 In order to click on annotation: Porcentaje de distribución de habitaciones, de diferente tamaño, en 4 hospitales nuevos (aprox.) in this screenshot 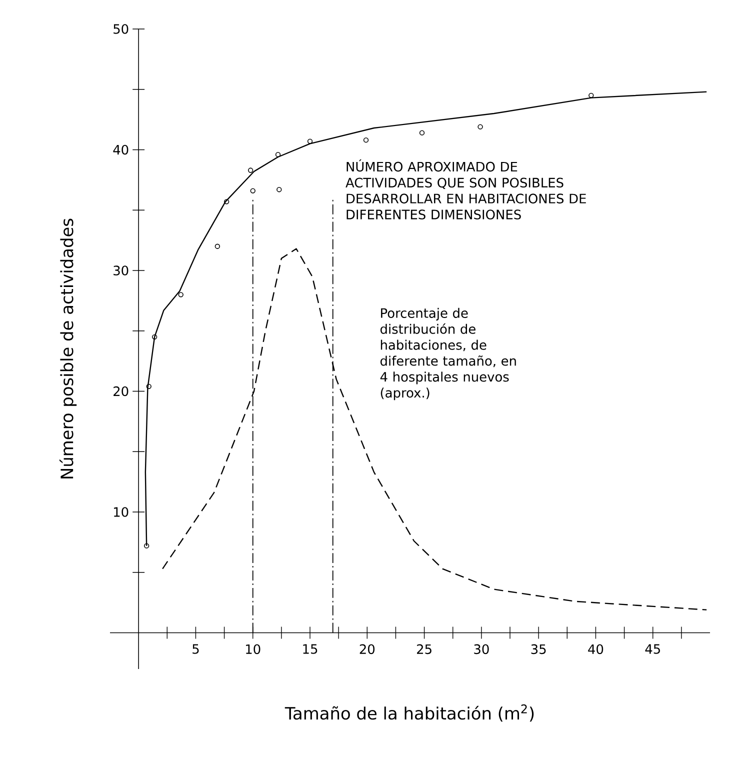, I will do `click(448, 354)`.